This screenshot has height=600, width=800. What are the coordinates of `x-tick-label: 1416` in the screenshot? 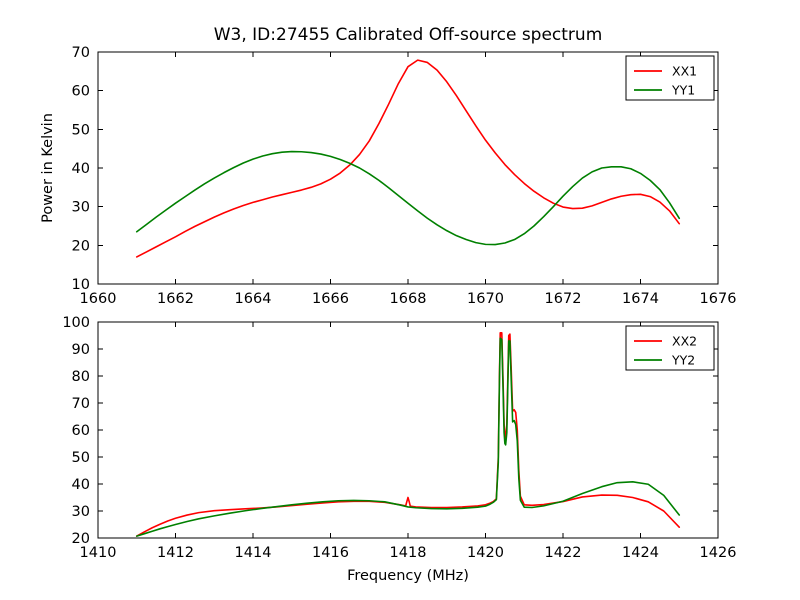 It's located at (330, 553).